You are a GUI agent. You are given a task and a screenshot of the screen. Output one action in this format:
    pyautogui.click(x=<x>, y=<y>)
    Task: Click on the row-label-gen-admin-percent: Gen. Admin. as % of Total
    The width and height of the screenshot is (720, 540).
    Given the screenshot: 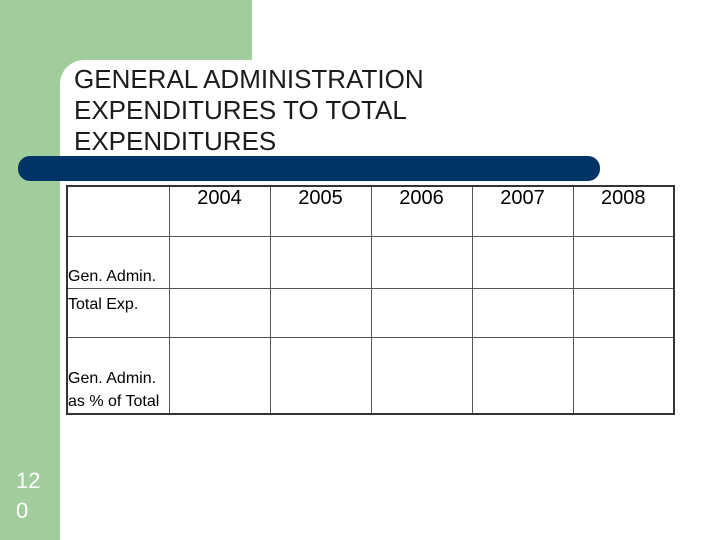 What is the action you would take?
    pyautogui.click(x=118, y=375)
    